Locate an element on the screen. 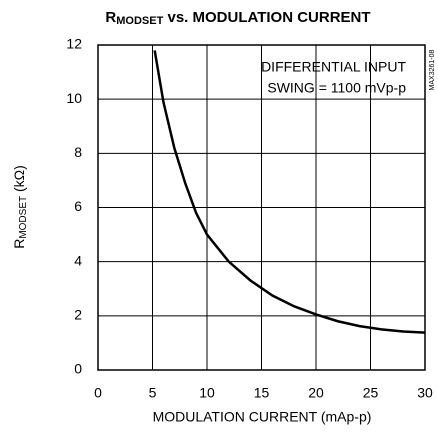  x-tick-label: 0 is located at coordinates (98, 393).